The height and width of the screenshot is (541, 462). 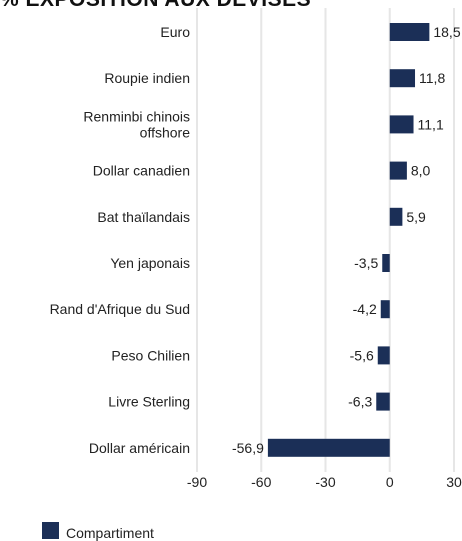 I want to click on legend-label: Compartiment, so click(x=110, y=532).